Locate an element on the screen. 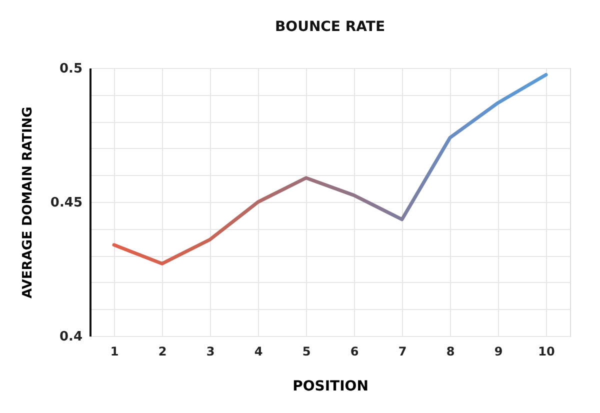 This screenshot has height=413, width=600. y-axis-title: AVERAGE DOMAIN RATING is located at coordinates (28, 202).